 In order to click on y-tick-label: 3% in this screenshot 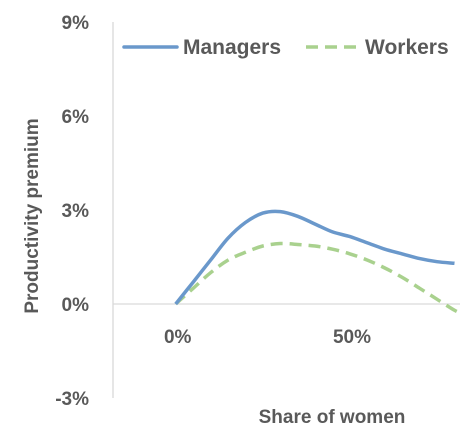, I will do `click(76, 211)`.